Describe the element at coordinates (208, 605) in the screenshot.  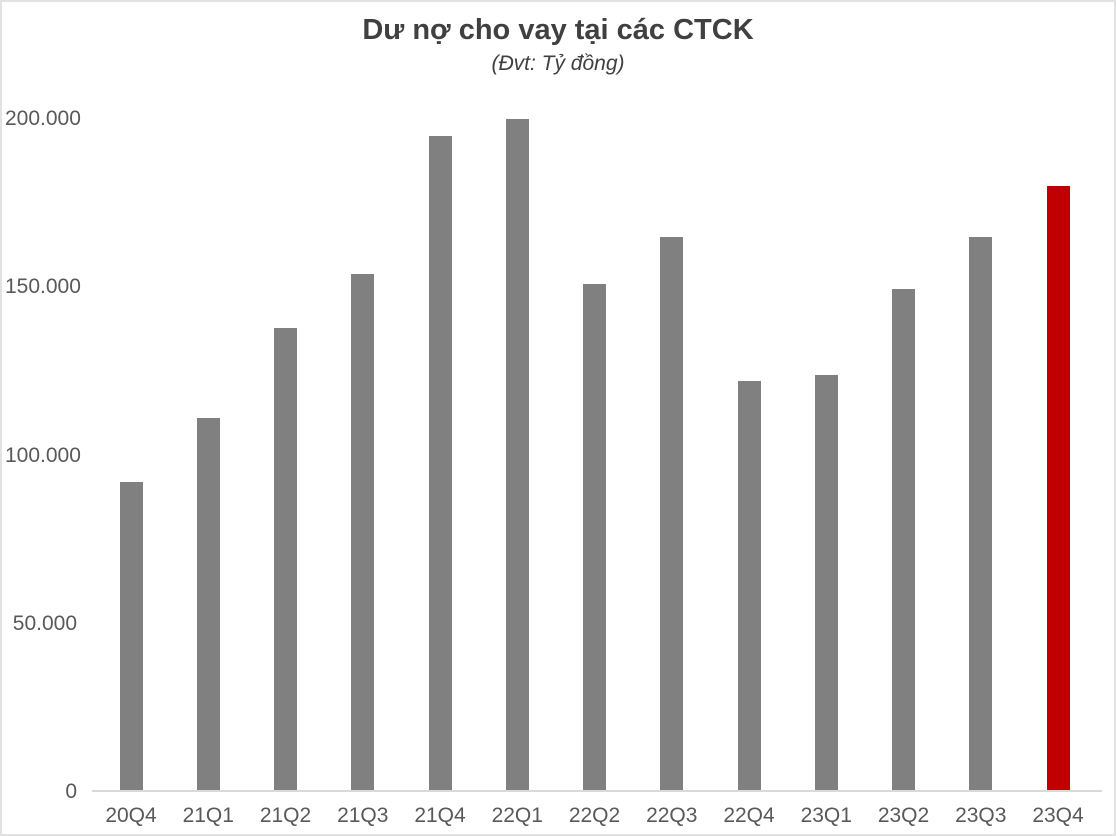
I see `bar-21Q1` at that location.